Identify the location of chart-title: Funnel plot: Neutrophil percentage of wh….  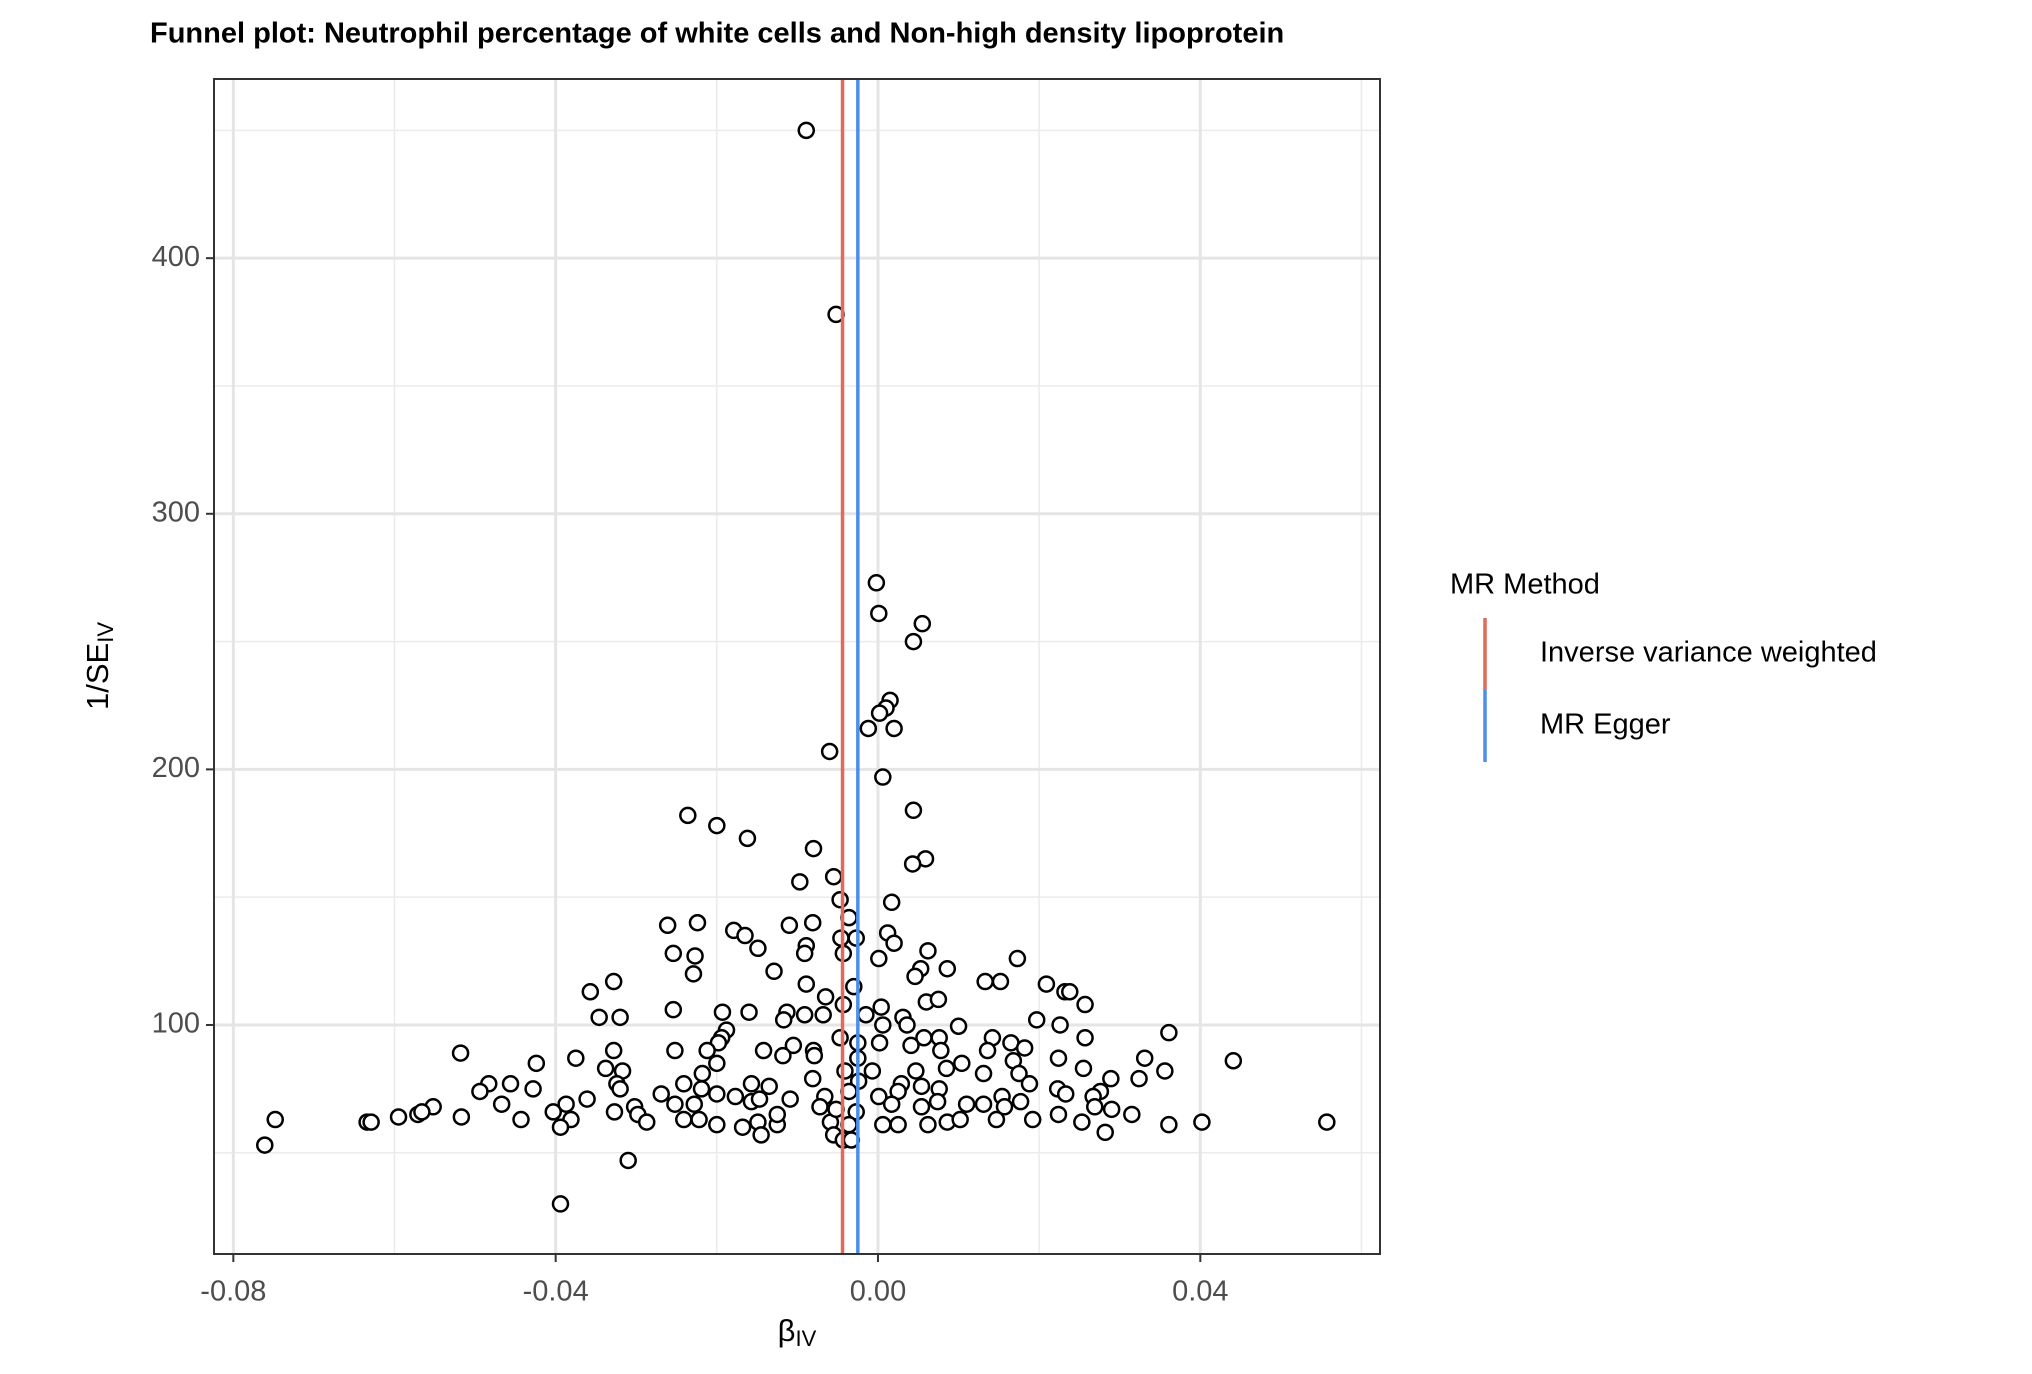
(717, 34).